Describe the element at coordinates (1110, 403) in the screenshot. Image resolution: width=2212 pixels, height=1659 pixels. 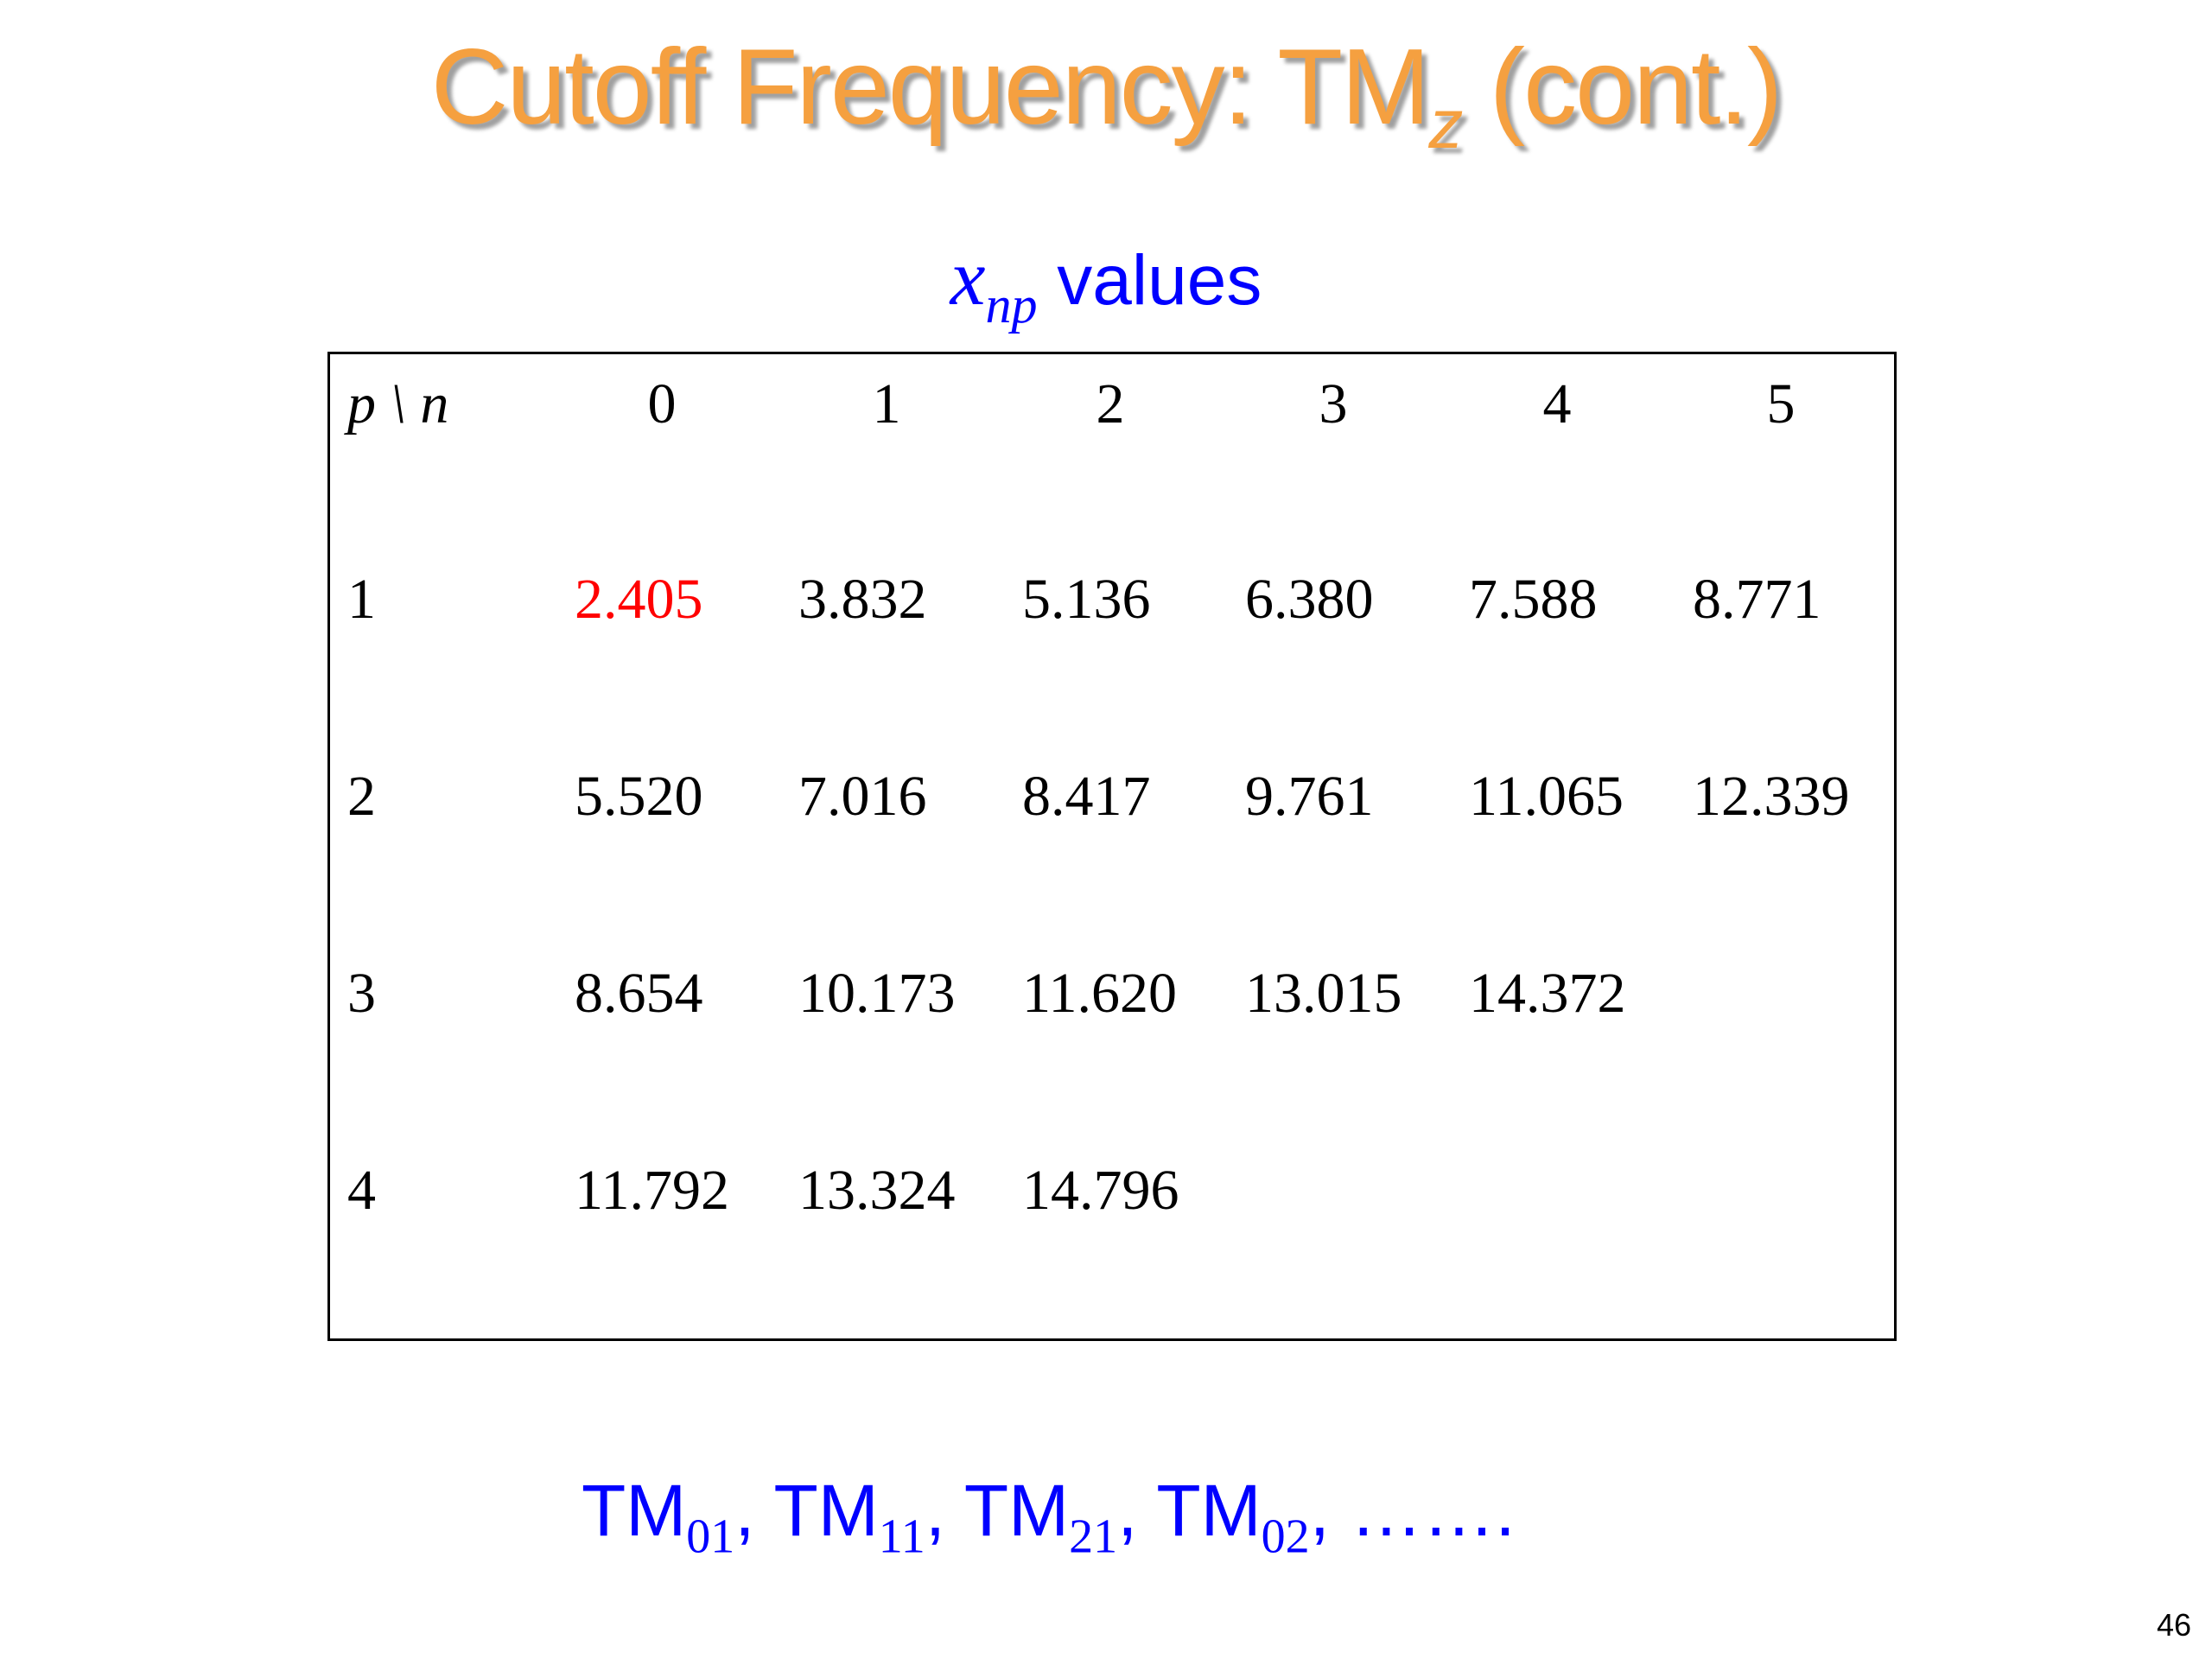
I see `column-header: 2` at that location.